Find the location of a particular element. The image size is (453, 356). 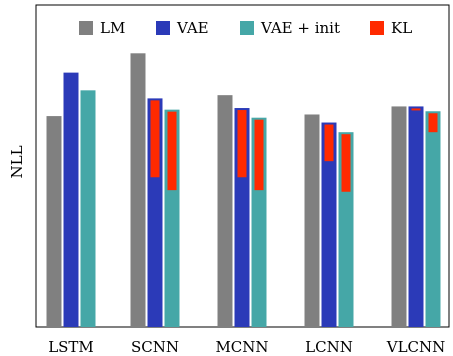

x-tick-mcnn: MCNN is located at coordinates (241, 347).